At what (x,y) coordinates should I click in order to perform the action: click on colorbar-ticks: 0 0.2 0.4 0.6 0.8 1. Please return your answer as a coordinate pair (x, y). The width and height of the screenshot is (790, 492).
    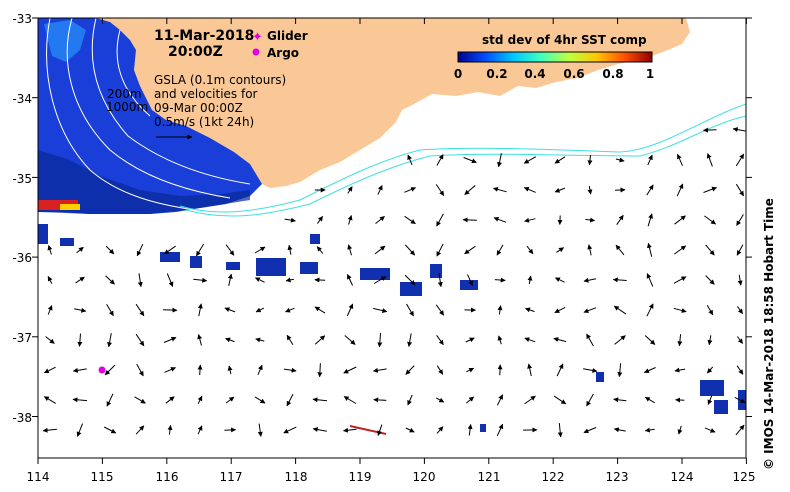
    Looking at the image, I should click on (554, 74).